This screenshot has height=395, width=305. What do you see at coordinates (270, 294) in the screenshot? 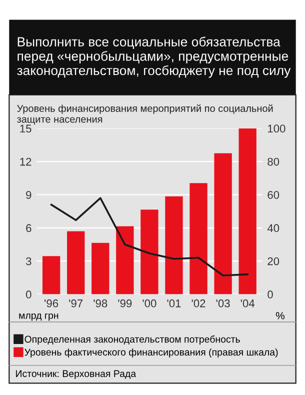
I see `y2-tick-label: 0` at bounding box center [270, 294].